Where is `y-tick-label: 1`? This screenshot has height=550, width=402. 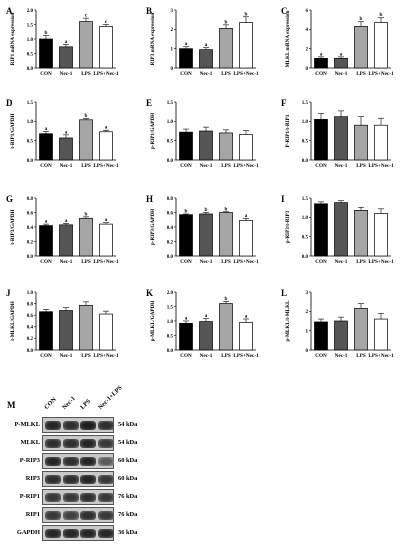 y-tick-label: 1 is located at coordinates (172, 49).